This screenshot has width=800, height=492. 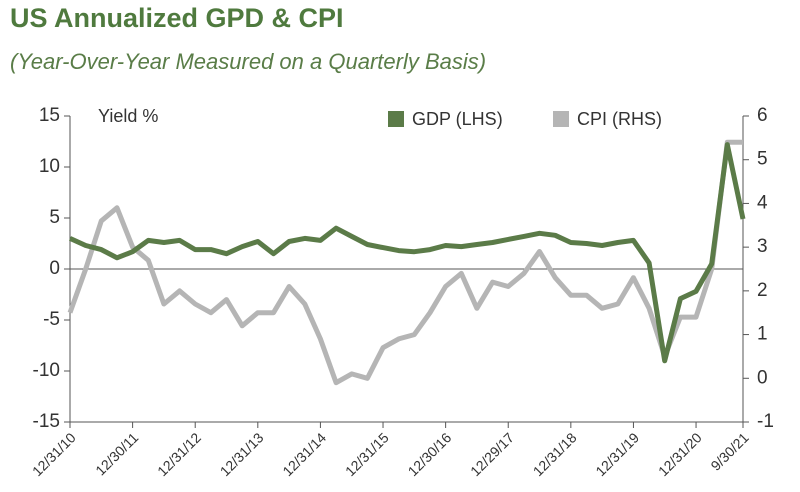 I want to click on x-tick-label: 12/31/20, so click(x=680, y=454).